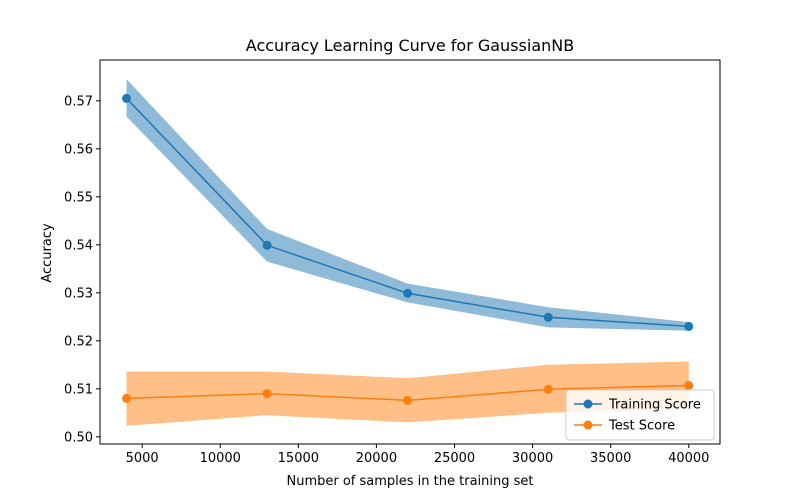 This screenshot has width=800, height=500. I want to click on y-tick-label: 0.55, so click(78, 197).